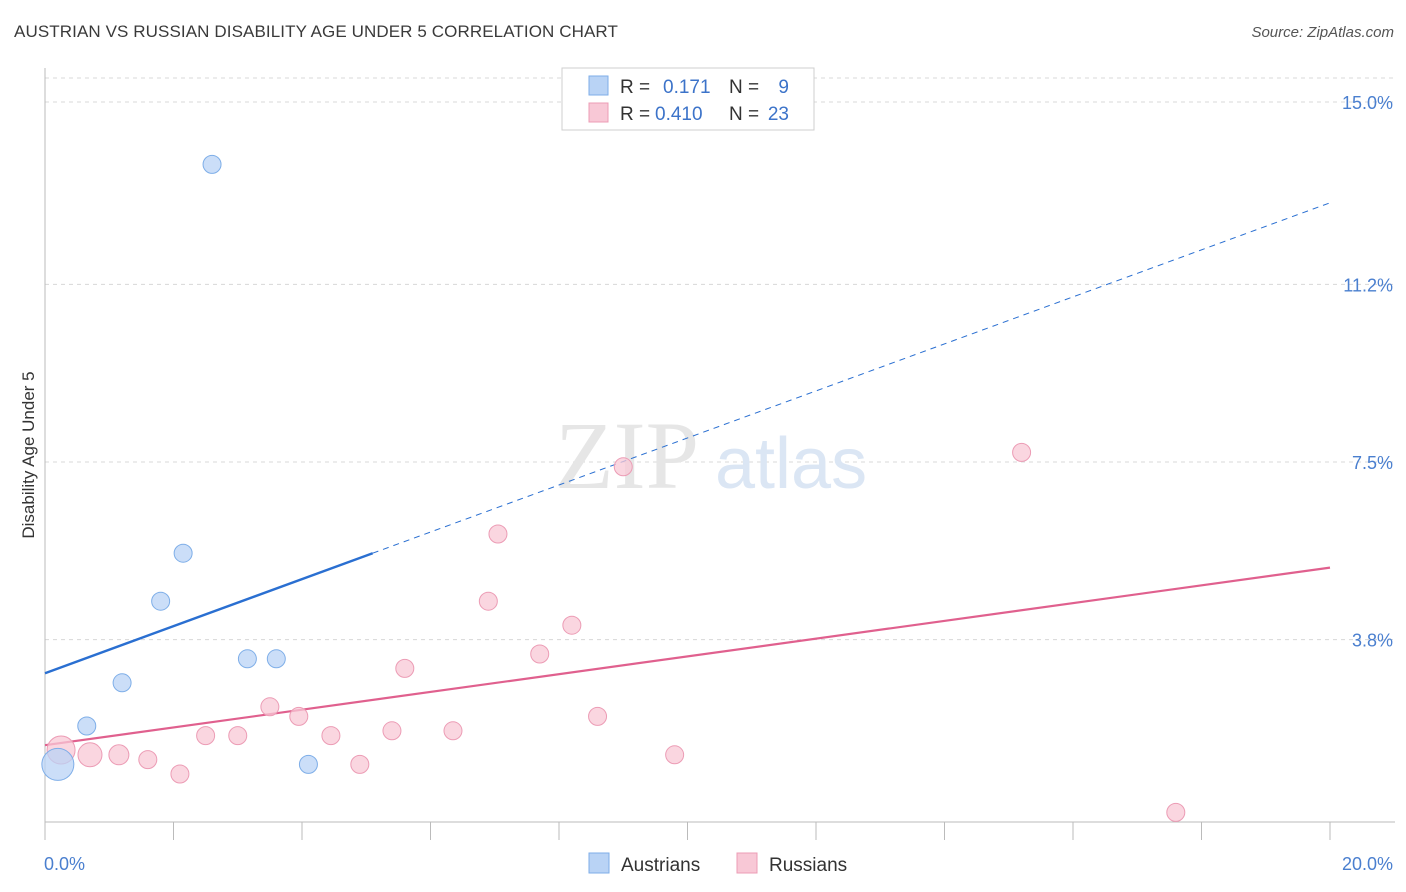 This screenshot has height=892, width=1406. Describe the element at coordinates (1367, 864) in the screenshot. I see `x-tick-label-max: 20.0%` at that location.